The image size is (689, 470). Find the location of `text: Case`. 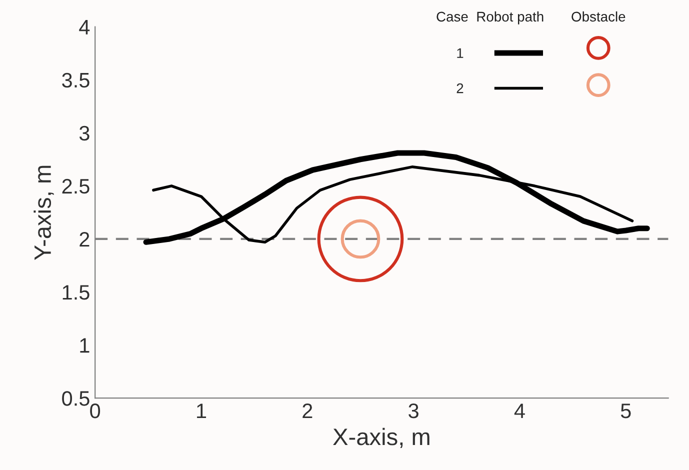

text: Case is located at coordinates (452, 17).